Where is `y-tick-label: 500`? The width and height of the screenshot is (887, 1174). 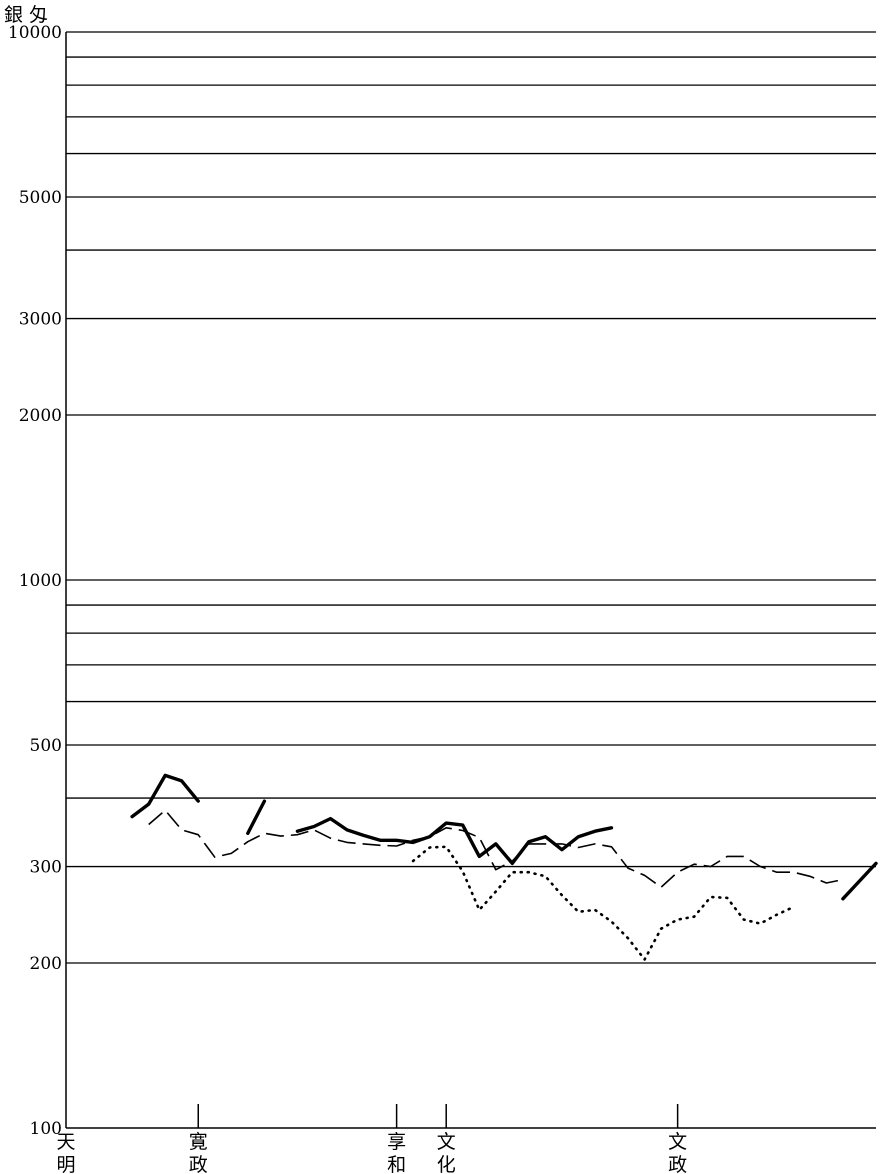
y-tick-label: 500 is located at coordinates (46, 746).